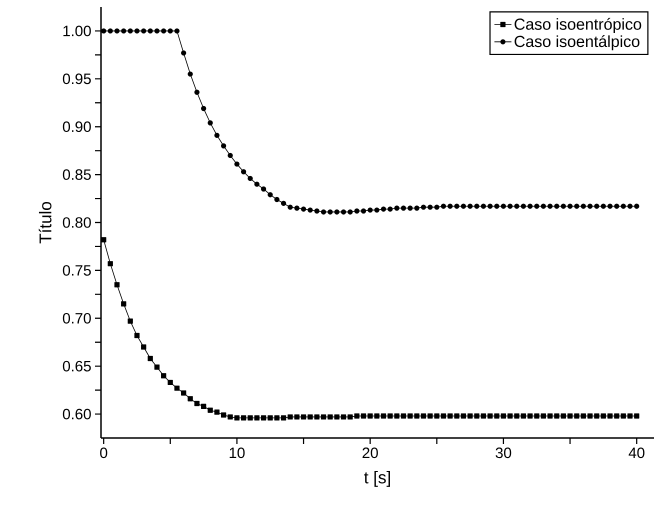  I want to click on x-tick-label: 20, so click(370, 453).